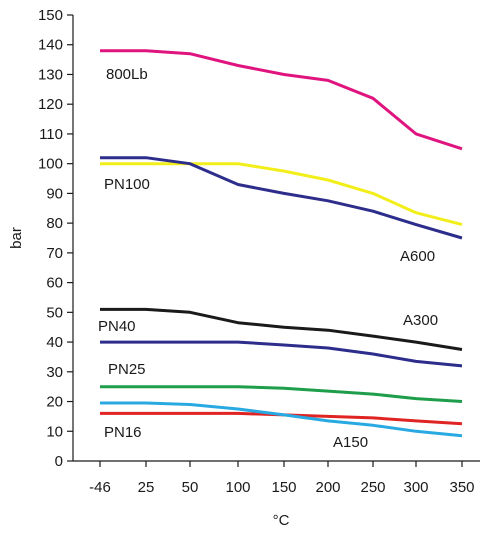  What do you see at coordinates (281, 100) in the screenshot?
I see `series-line-800lb` at bounding box center [281, 100].